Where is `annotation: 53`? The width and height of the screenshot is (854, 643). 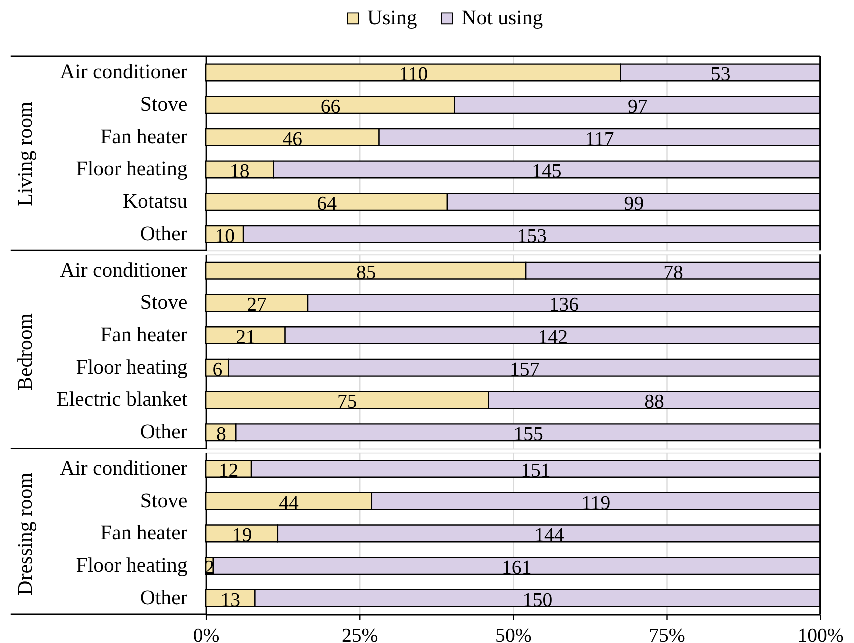 annotation: 53 is located at coordinates (720, 75).